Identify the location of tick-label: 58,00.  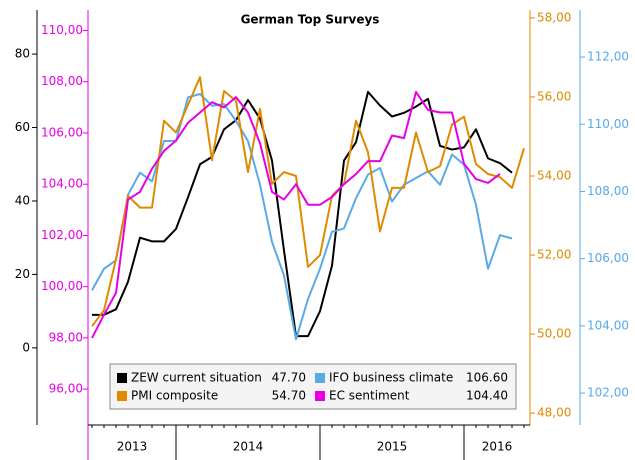
(554, 17).